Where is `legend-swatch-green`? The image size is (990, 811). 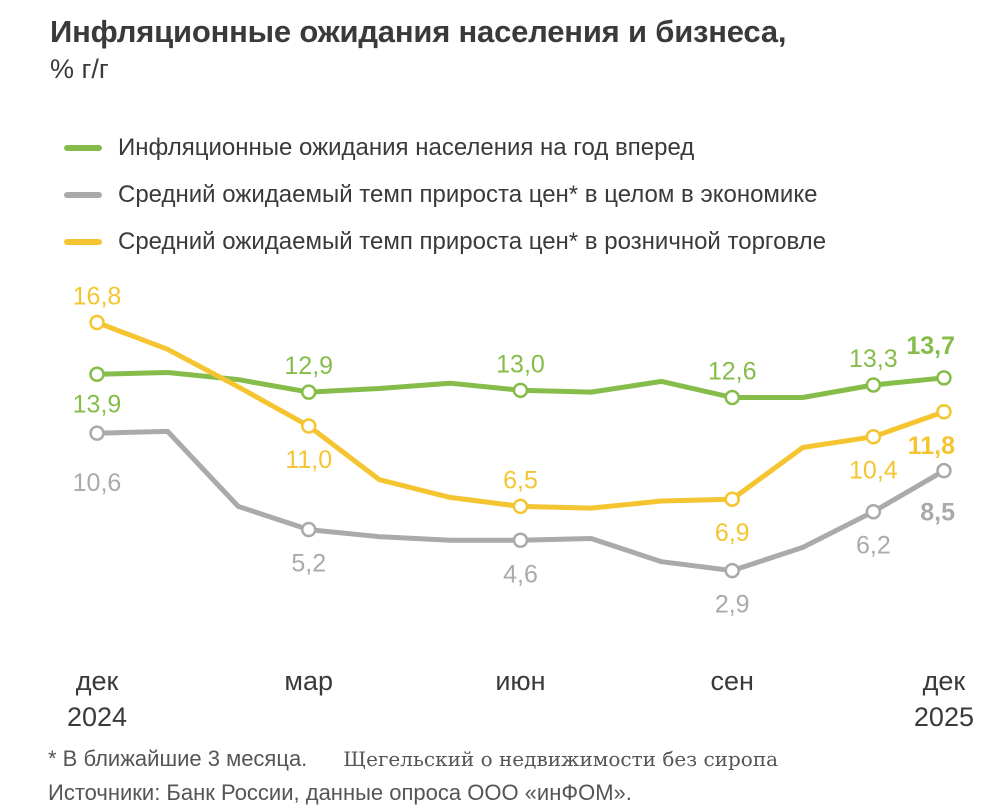 legend-swatch-green is located at coordinates (83, 147).